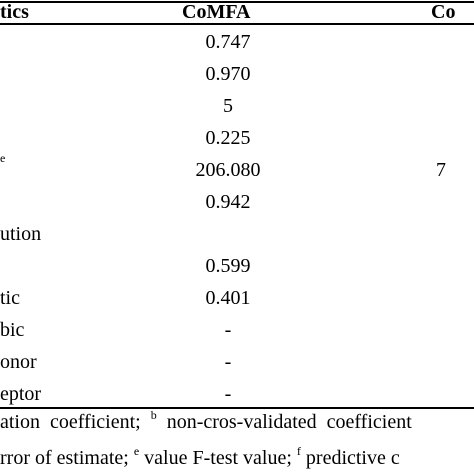 Image resolution: width=474 pixels, height=474 pixels. I want to click on comfa-value: 0.747, so click(228, 42).